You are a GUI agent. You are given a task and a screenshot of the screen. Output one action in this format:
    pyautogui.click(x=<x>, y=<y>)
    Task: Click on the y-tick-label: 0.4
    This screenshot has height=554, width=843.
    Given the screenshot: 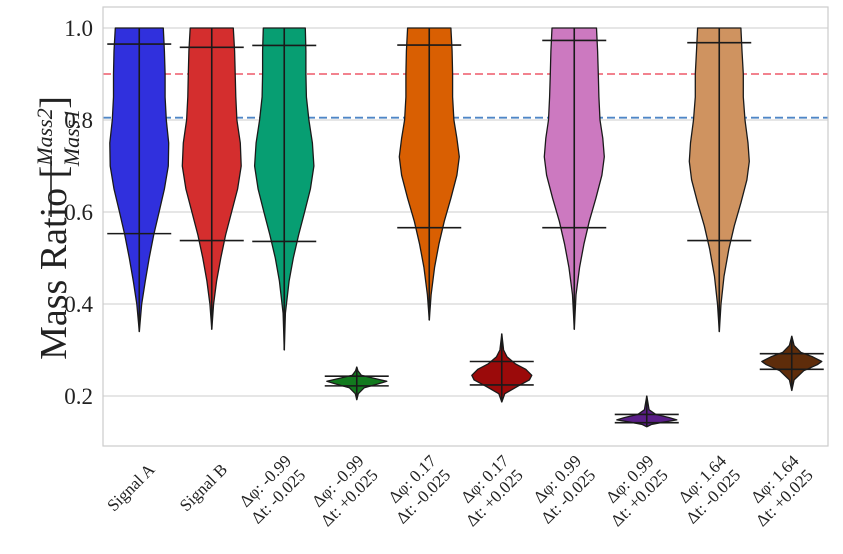 What is the action you would take?
    pyautogui.click(x=78, y=304)
    